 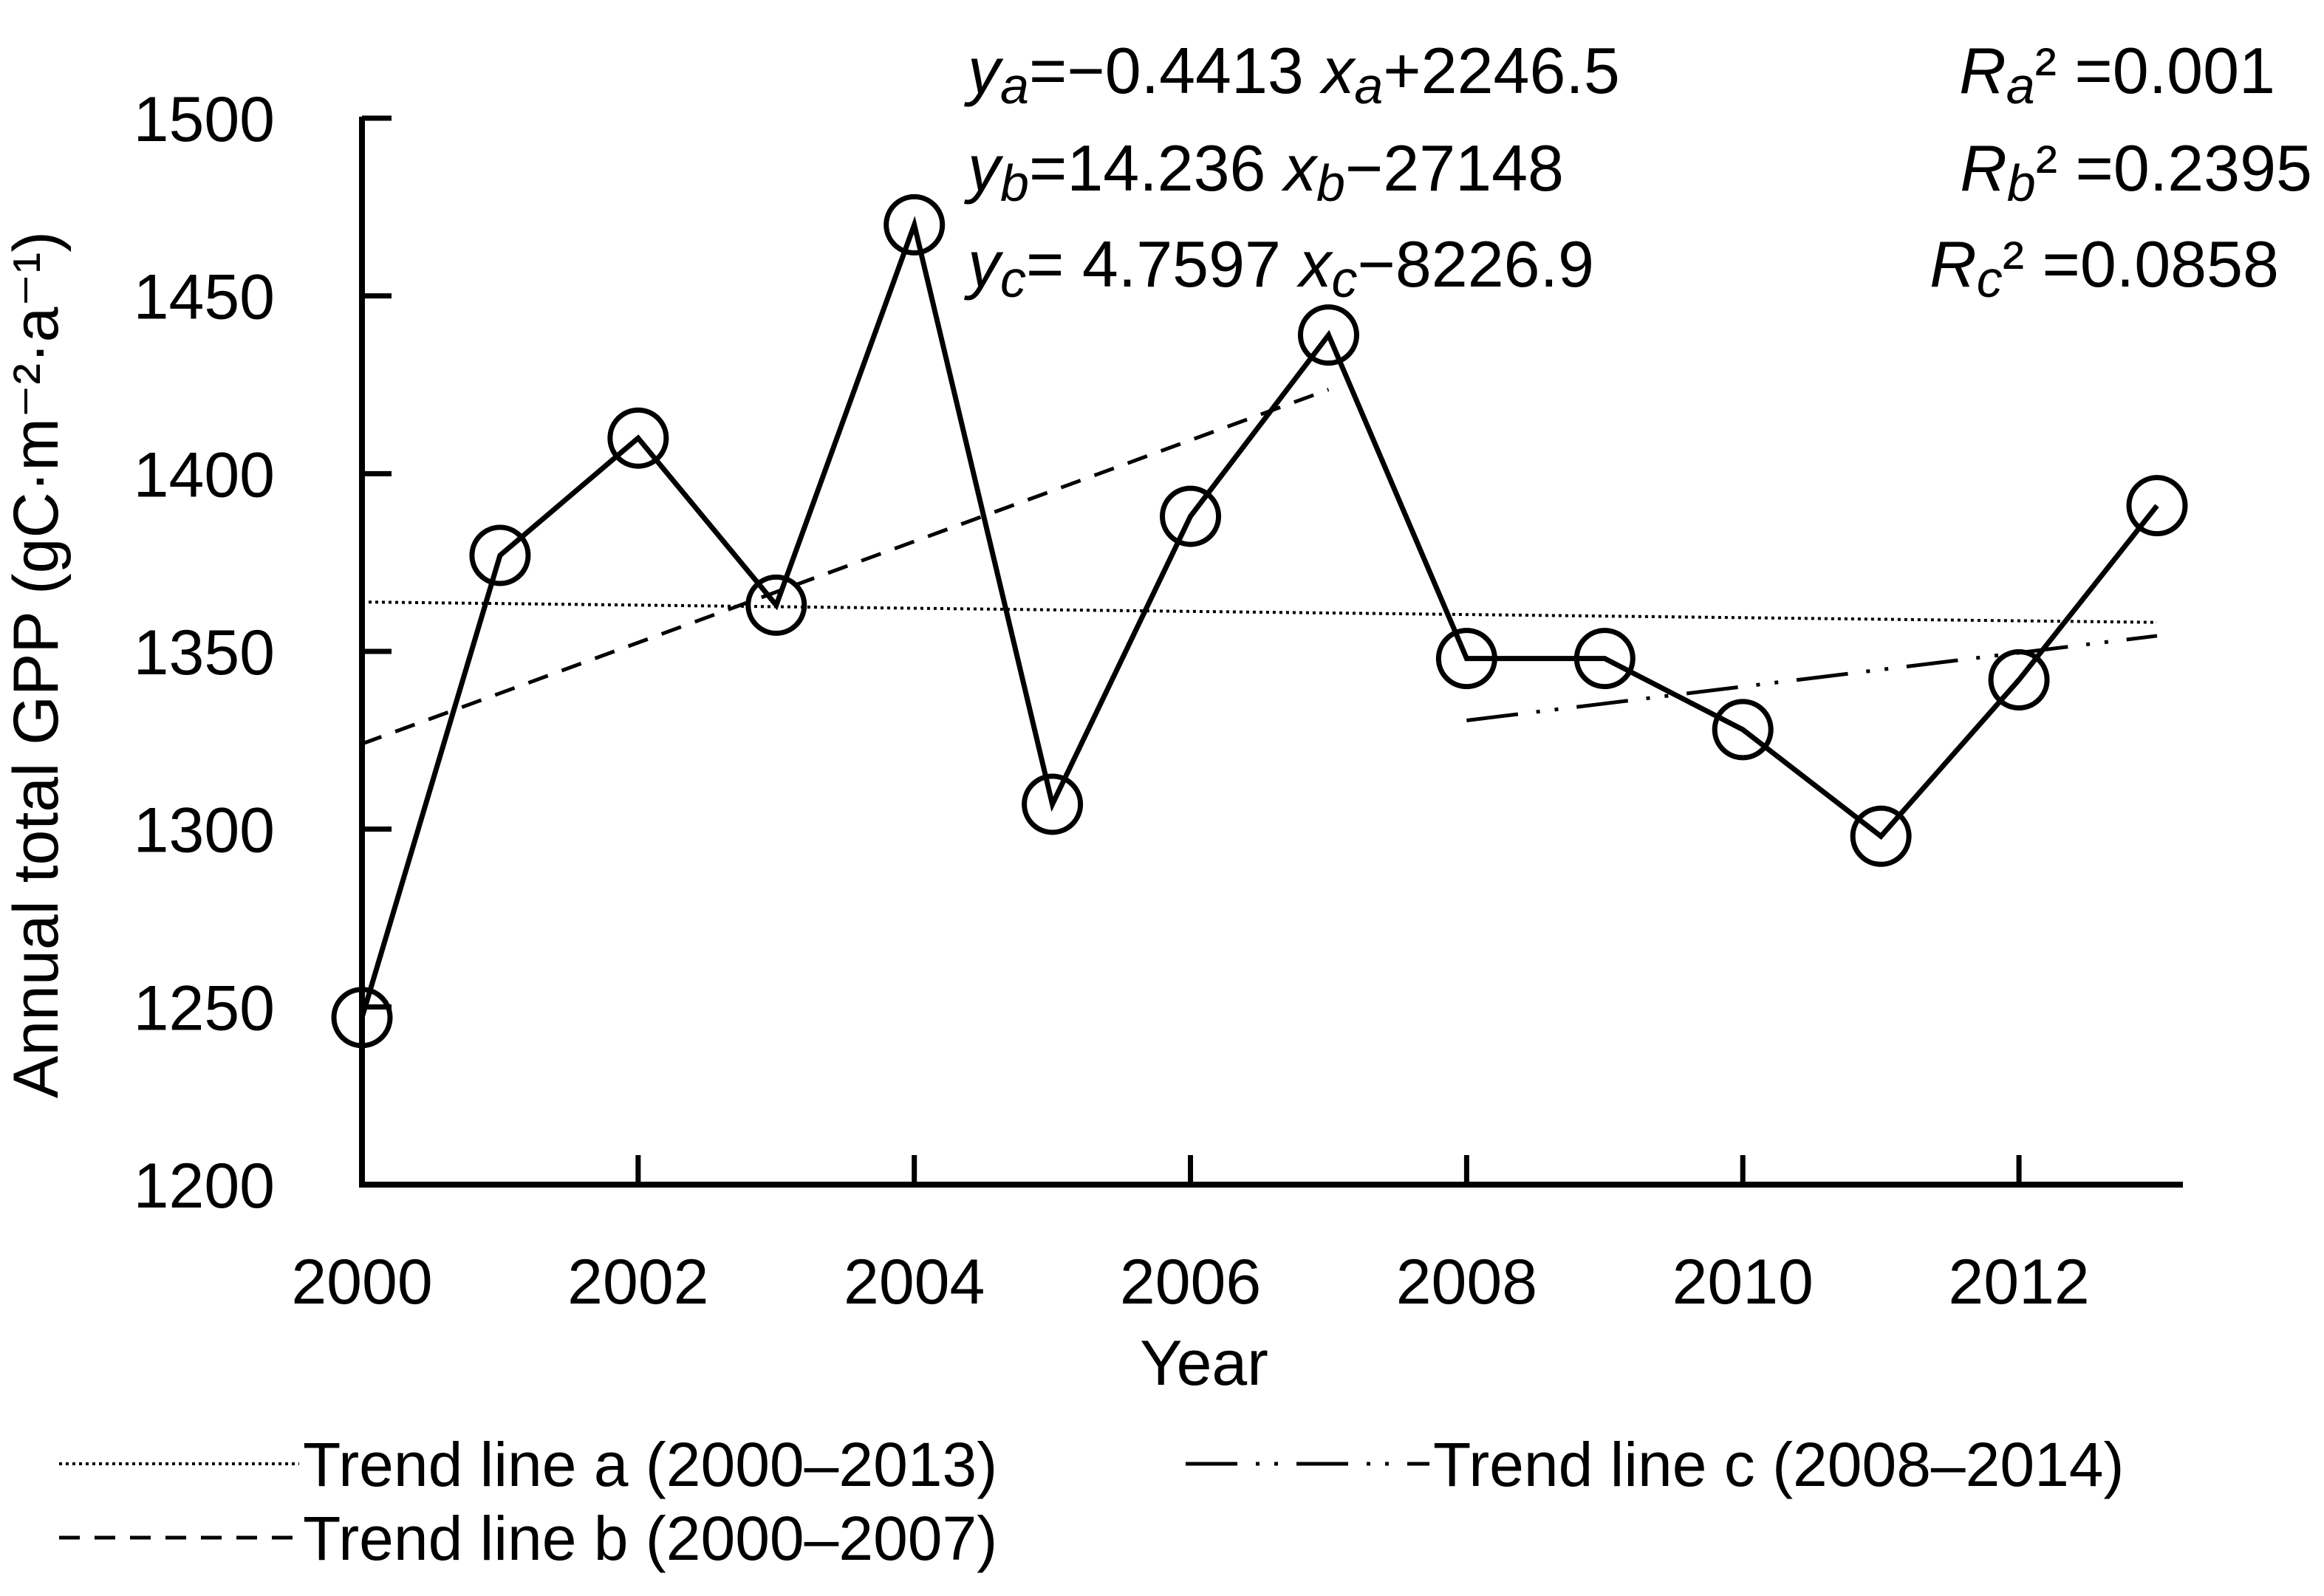 I want to click on y-tick-label: 1350, so click(x=204, y=652).